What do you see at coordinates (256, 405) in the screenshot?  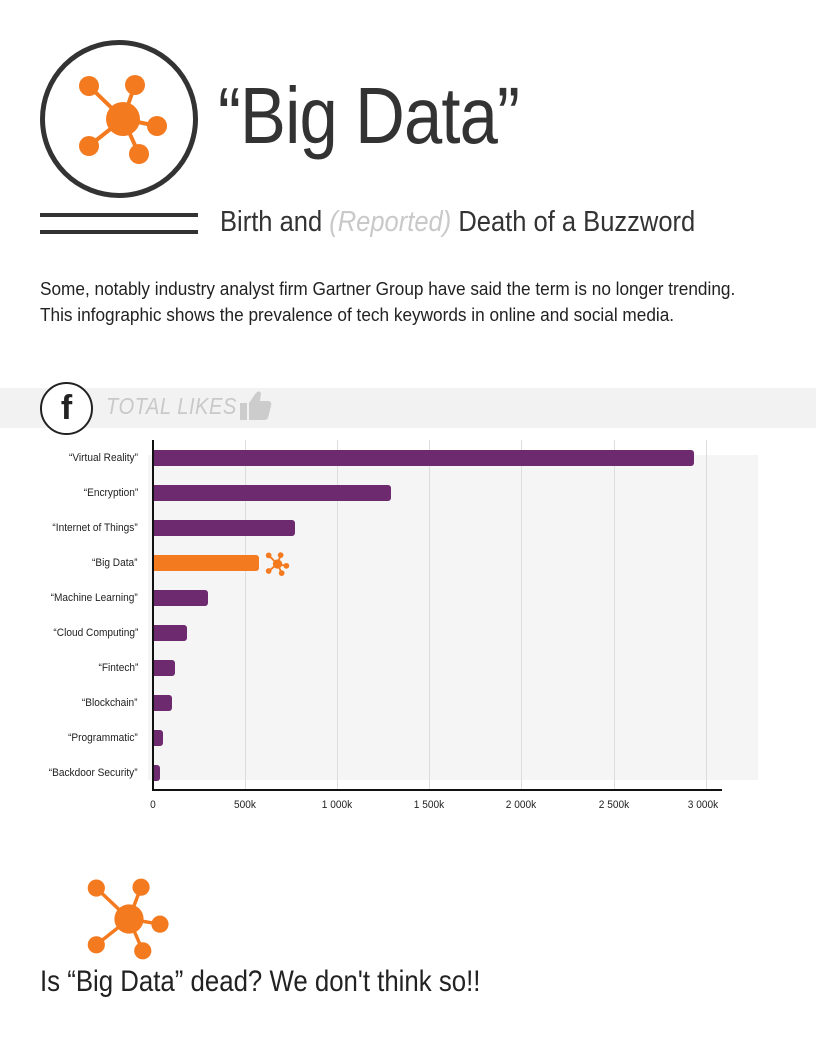 I see `thumbs-up-icon` at bounding box center [256, 405].